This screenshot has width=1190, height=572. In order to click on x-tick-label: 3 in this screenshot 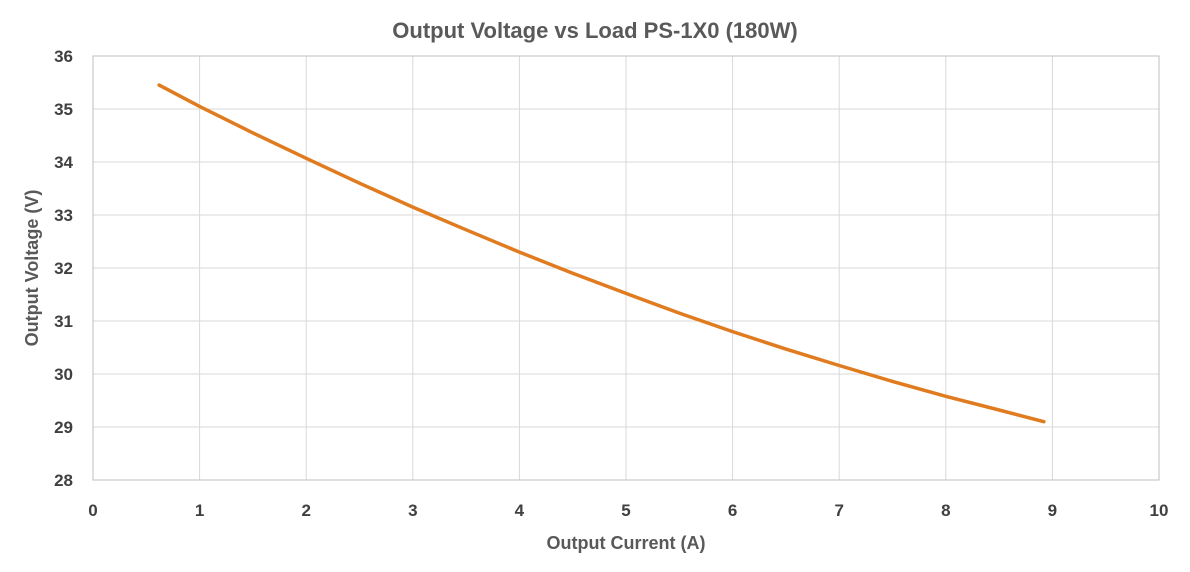, I will do `click(412, 510)`.